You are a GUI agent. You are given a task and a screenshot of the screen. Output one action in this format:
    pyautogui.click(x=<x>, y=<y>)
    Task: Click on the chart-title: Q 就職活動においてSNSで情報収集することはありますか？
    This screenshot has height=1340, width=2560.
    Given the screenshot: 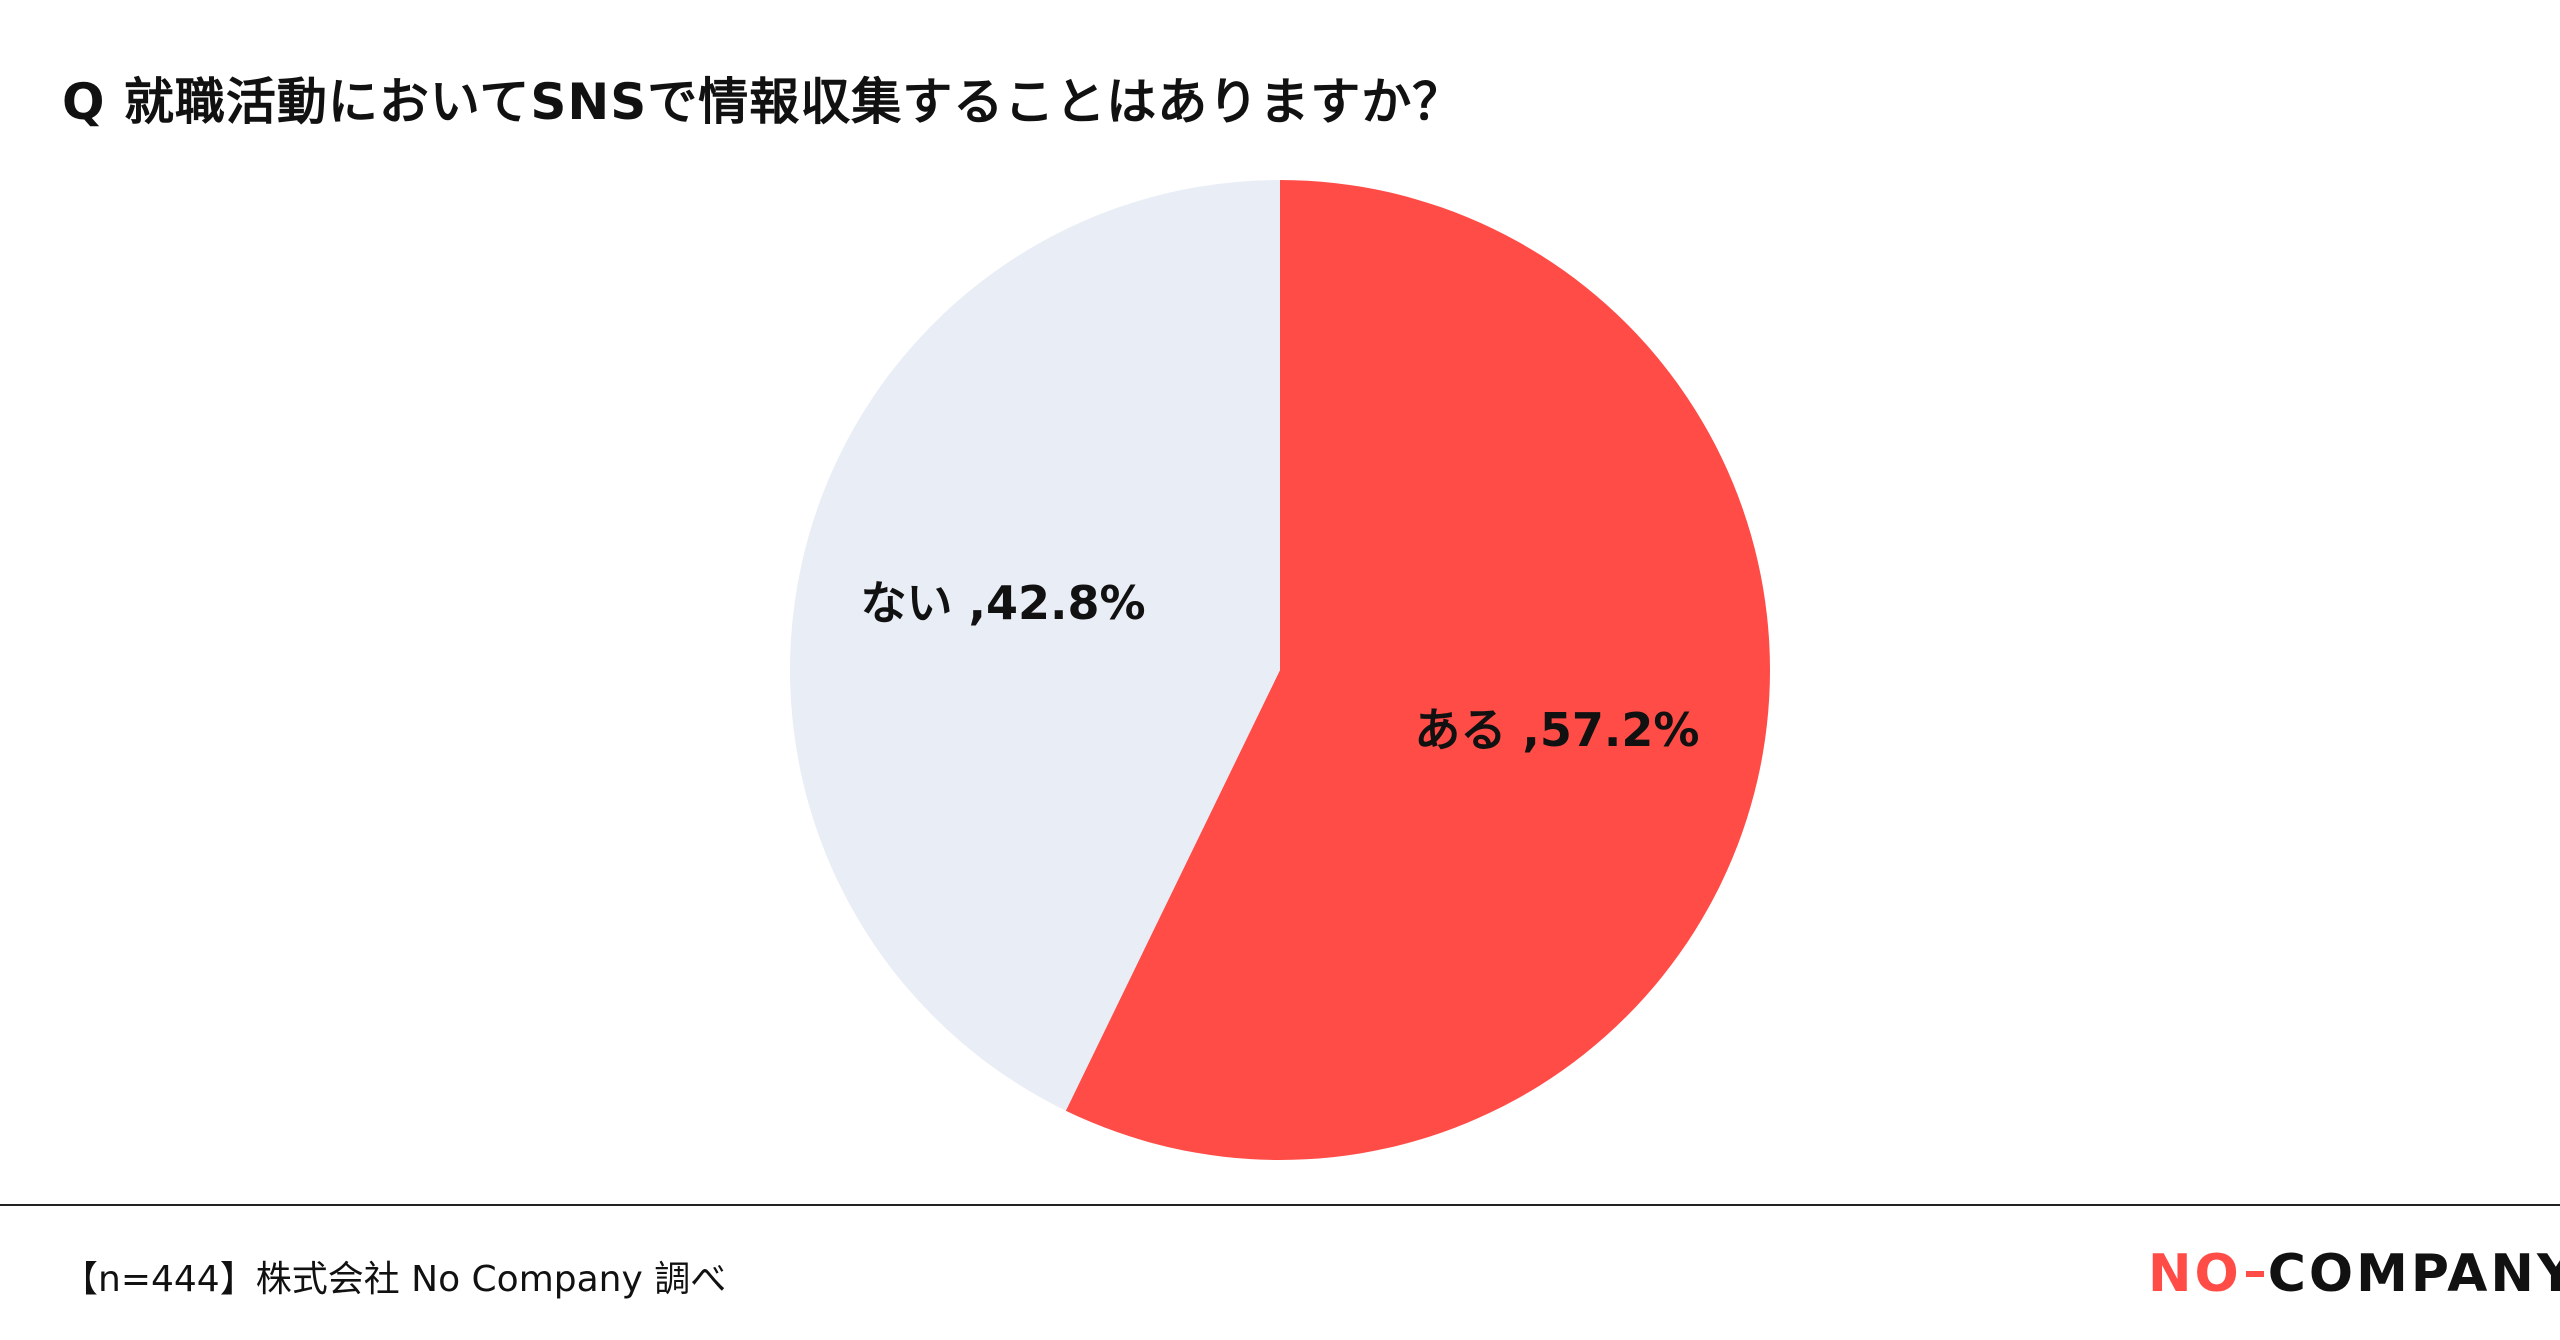 What is the action you would take?
    pyautogui.click(x=763, y=102)
    